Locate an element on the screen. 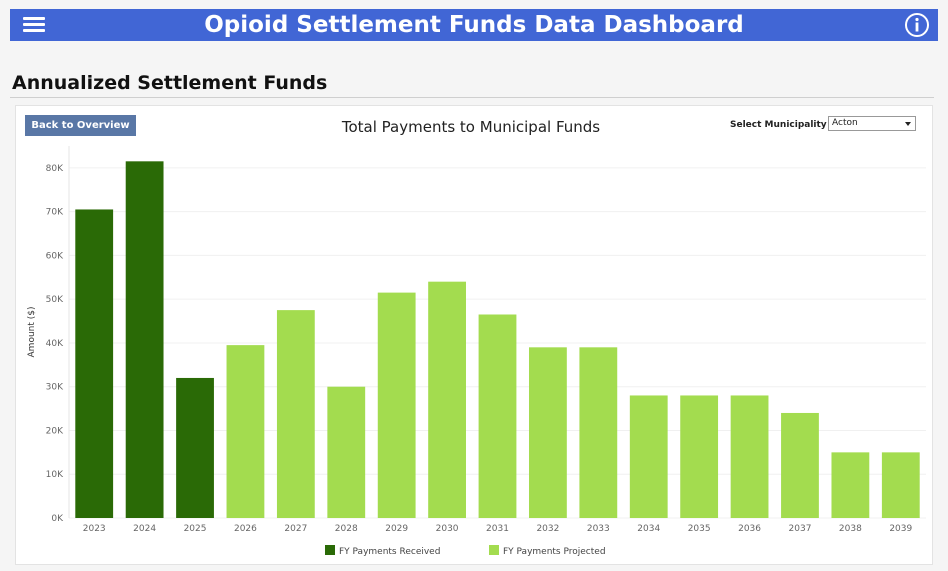 Image resolution: width=948 pixels, height=571 pixels. bar-2026 is located at coordinates (245, 431).